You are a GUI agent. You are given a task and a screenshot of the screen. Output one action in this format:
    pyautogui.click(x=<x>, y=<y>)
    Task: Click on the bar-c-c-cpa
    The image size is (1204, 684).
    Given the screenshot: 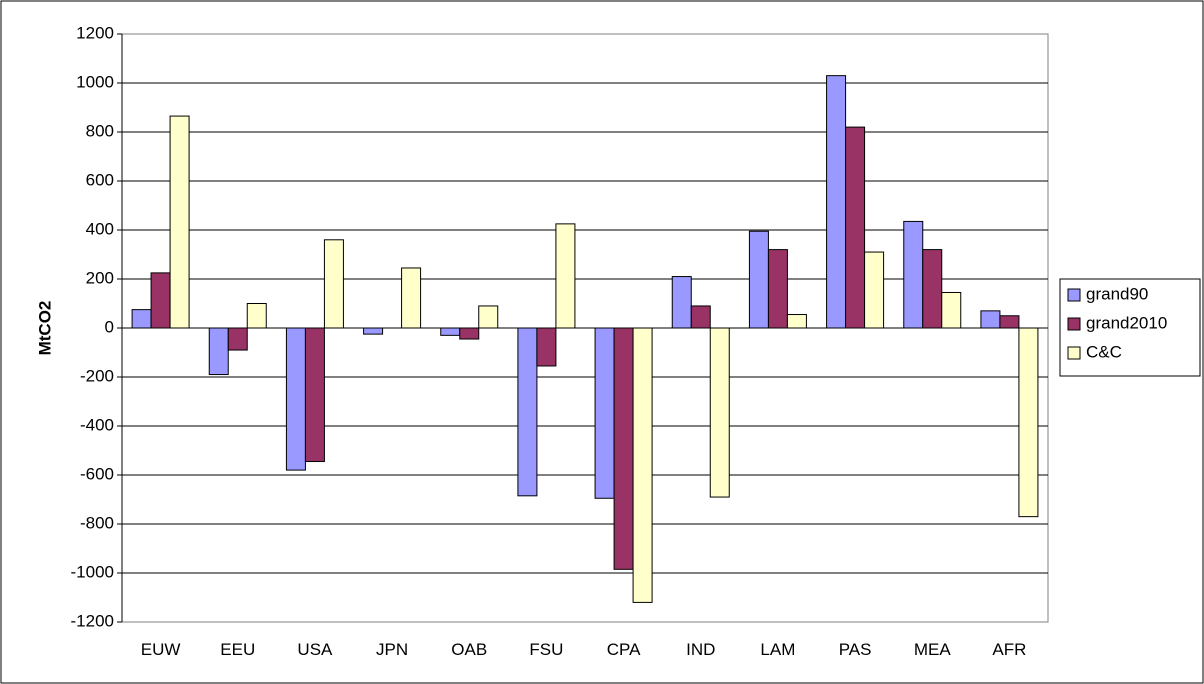 What is the action you would take?
    pyautogui.click(x=642, y=465)
    